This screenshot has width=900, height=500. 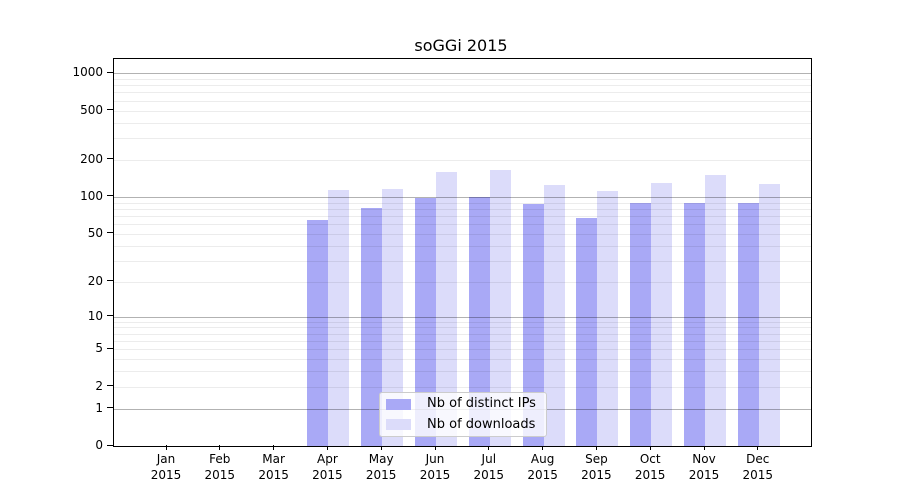 What do you see at coordinates (596, 467) in the screenshot?
I see `x-axis-label: Sep 2015` at bounding box center [596, 467].